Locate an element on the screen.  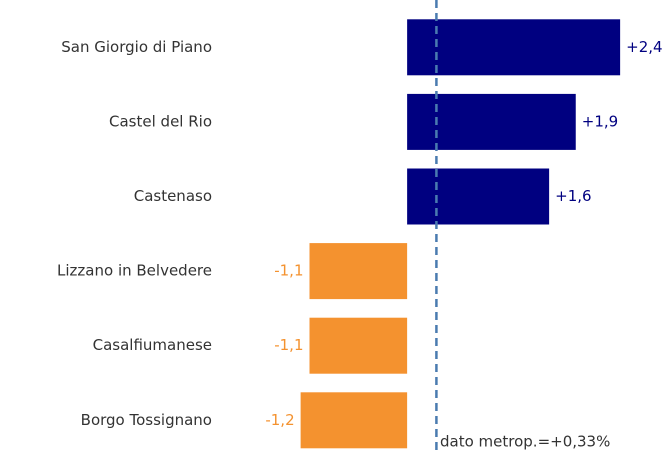
category-label: San Giorgio di Piano is located at coordinates (136, 47).